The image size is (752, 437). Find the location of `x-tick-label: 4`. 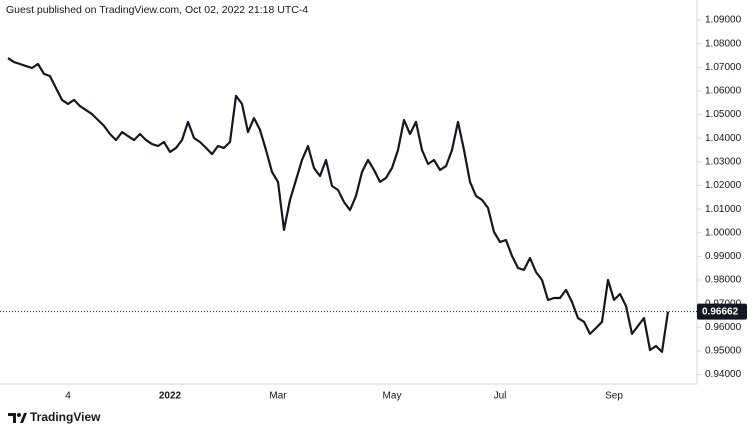

x-tick-label: 4 is located at coordinates (68, 396).